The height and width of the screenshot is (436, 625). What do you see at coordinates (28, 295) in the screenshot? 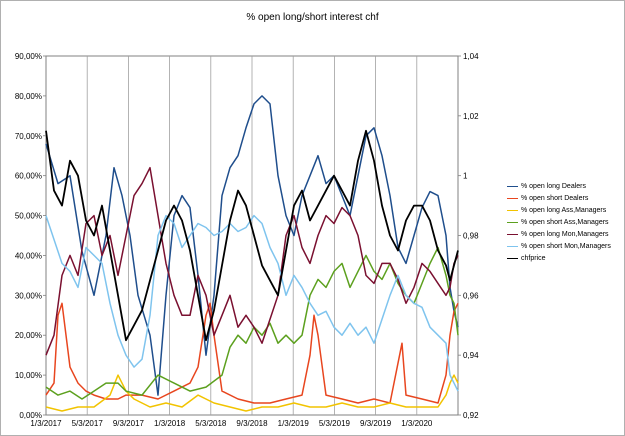
I see `y-left-tick-label: 30,00%` at bounding box center [28, 295].